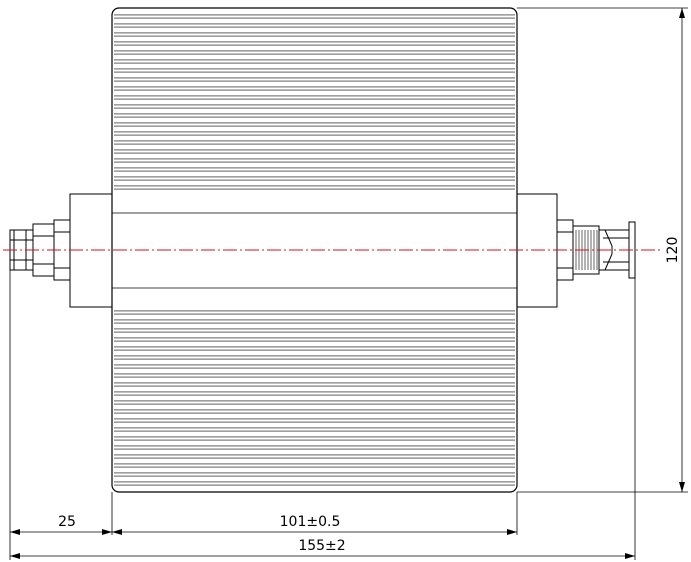  I want to click on body-length-label: 101±0.5, so click(310, 522).